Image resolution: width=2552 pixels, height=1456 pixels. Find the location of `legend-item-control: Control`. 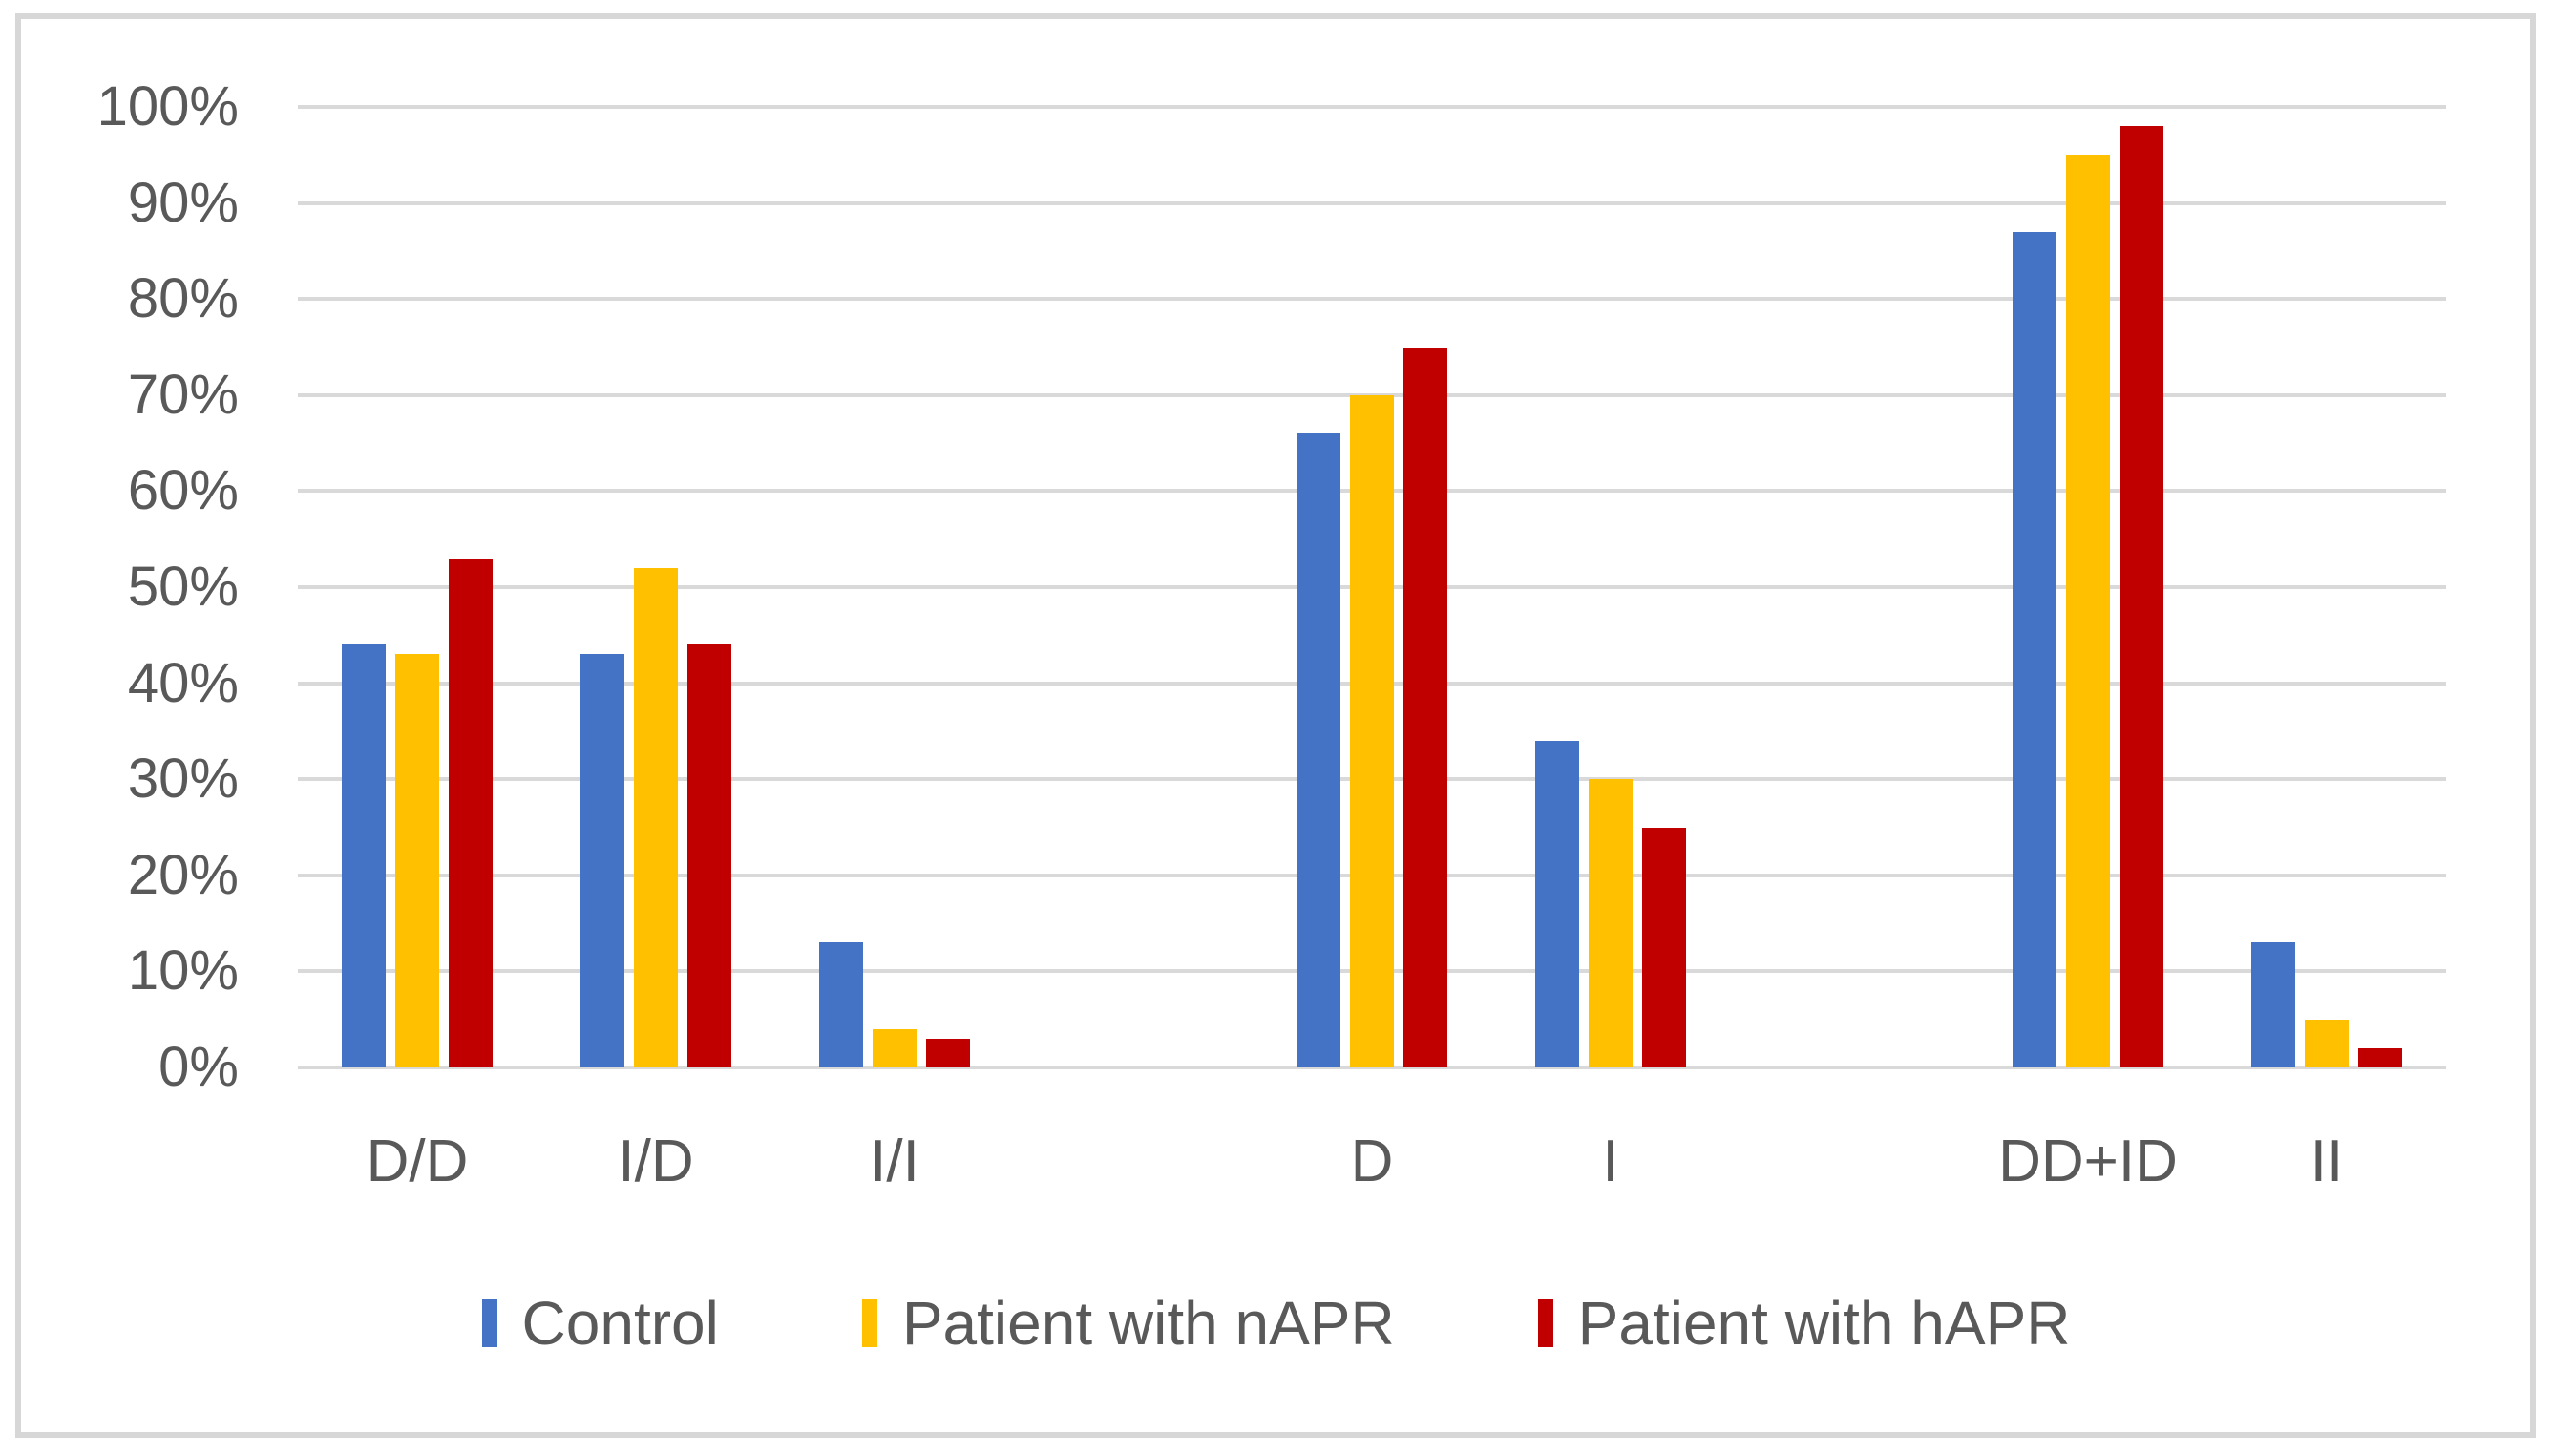

legend-item-control: Control is located at coordinates (600, 1323).